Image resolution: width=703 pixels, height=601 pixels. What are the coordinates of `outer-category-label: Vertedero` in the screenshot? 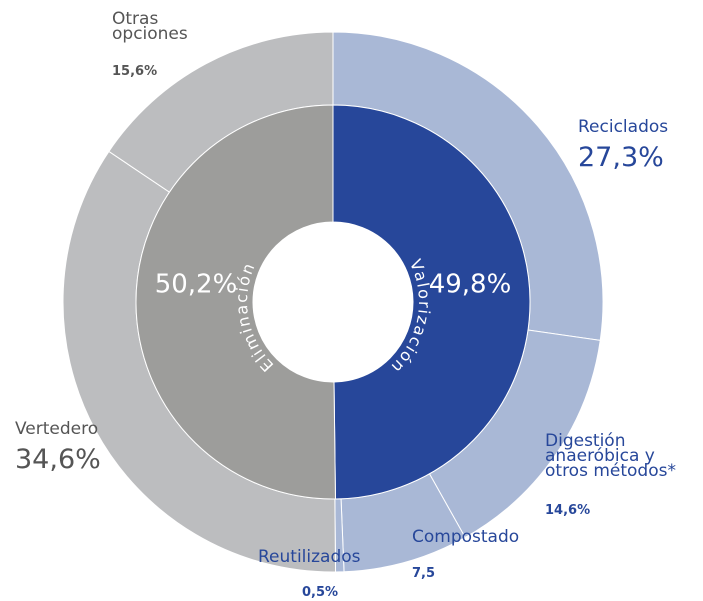 It's located at (57, 429).